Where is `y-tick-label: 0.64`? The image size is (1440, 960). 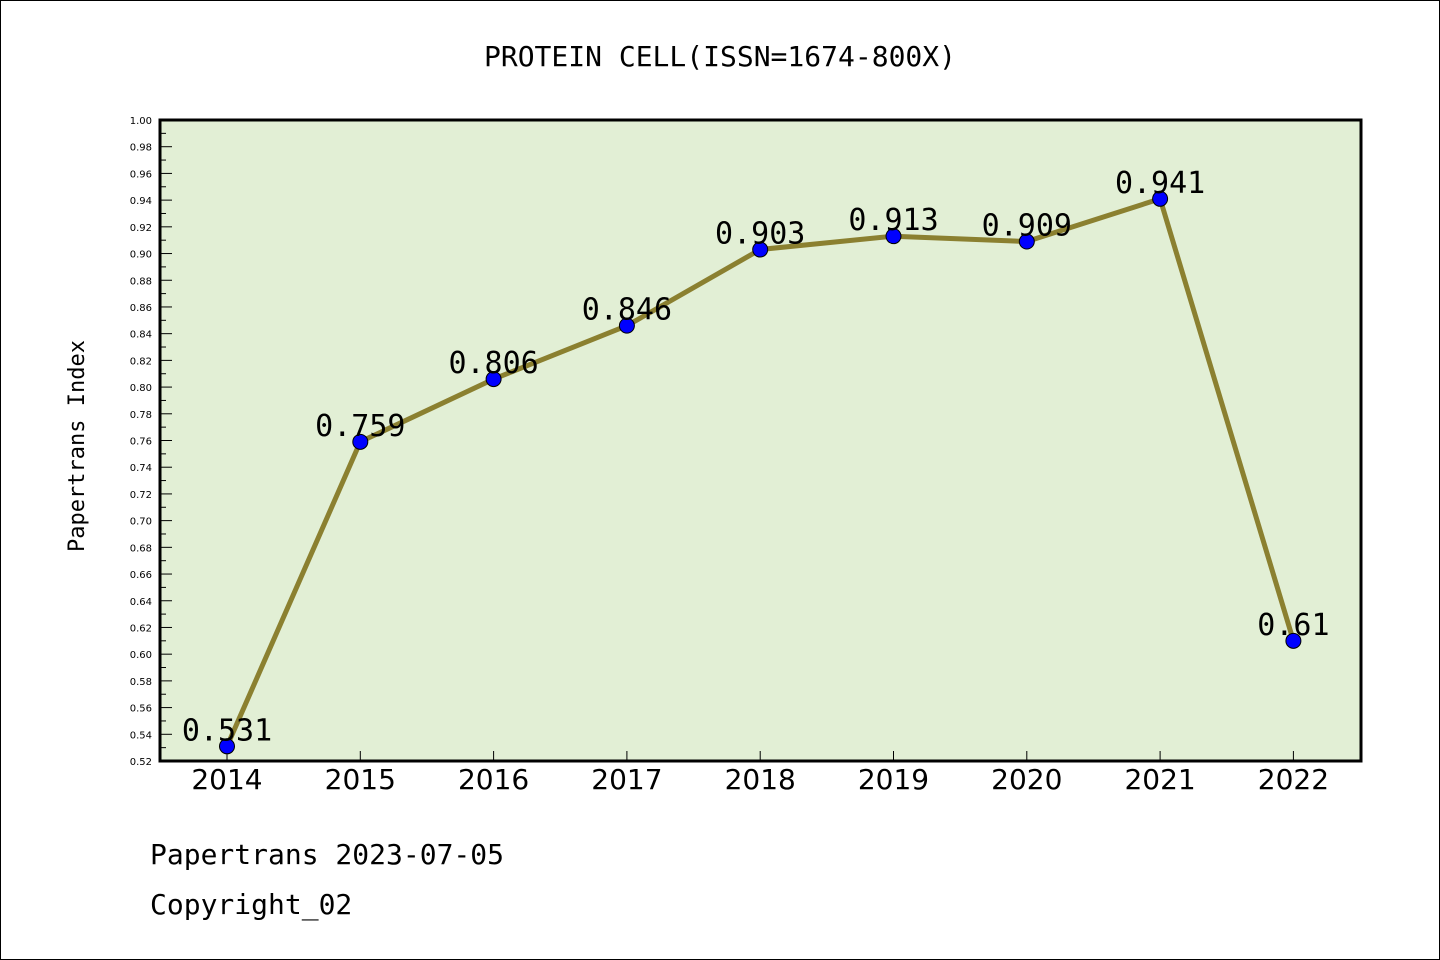
y-tick-label: 0.64 is located at coordinates (141, 602).